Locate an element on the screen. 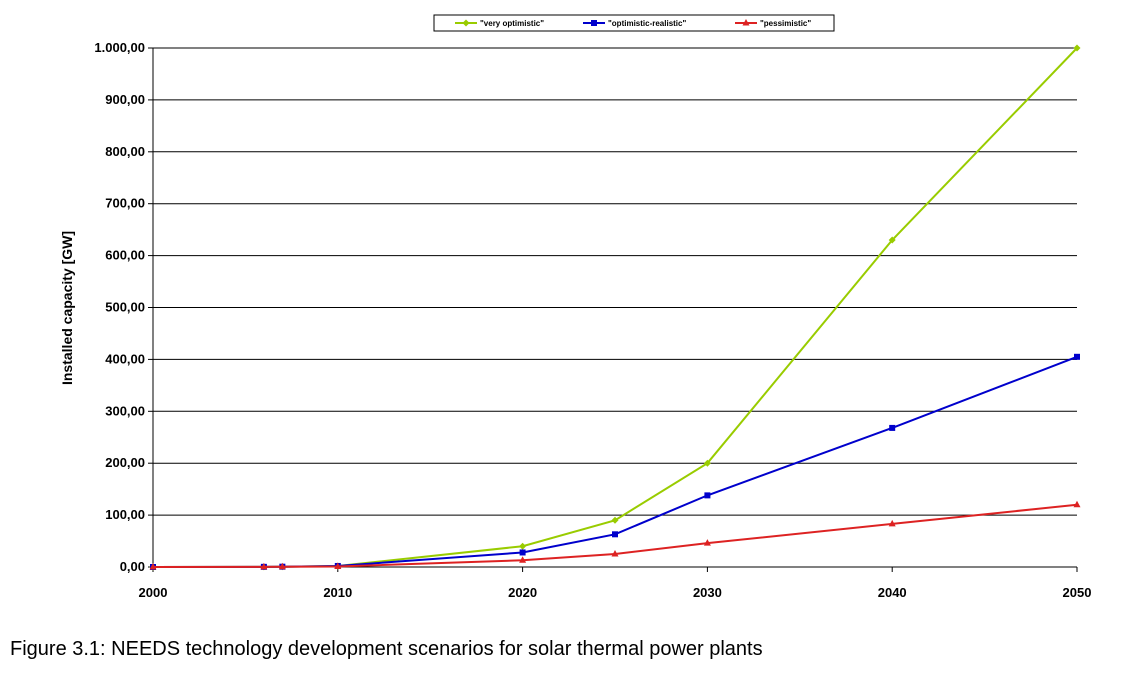 This screenshot has width=1122, height=677. y-tick-label: 300,00 is located at coordinates (125, 410).